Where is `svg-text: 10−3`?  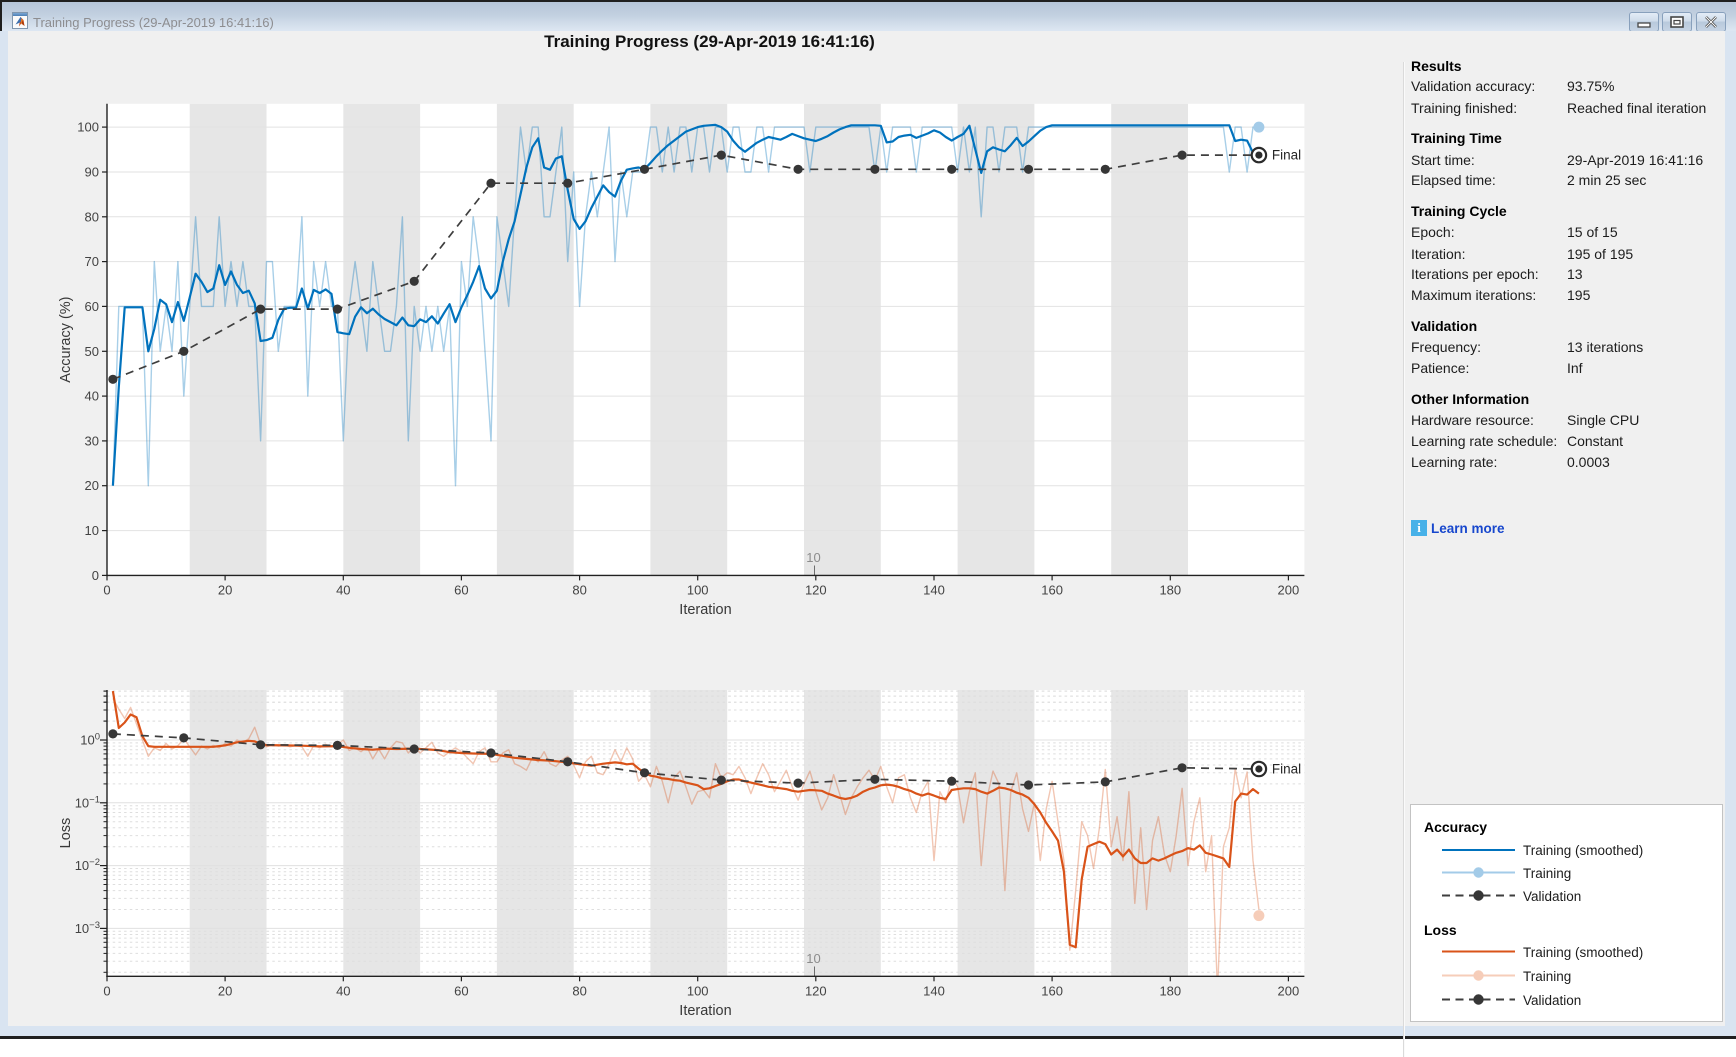 svg-text: 10−3 is located at coordinates (87, 928).